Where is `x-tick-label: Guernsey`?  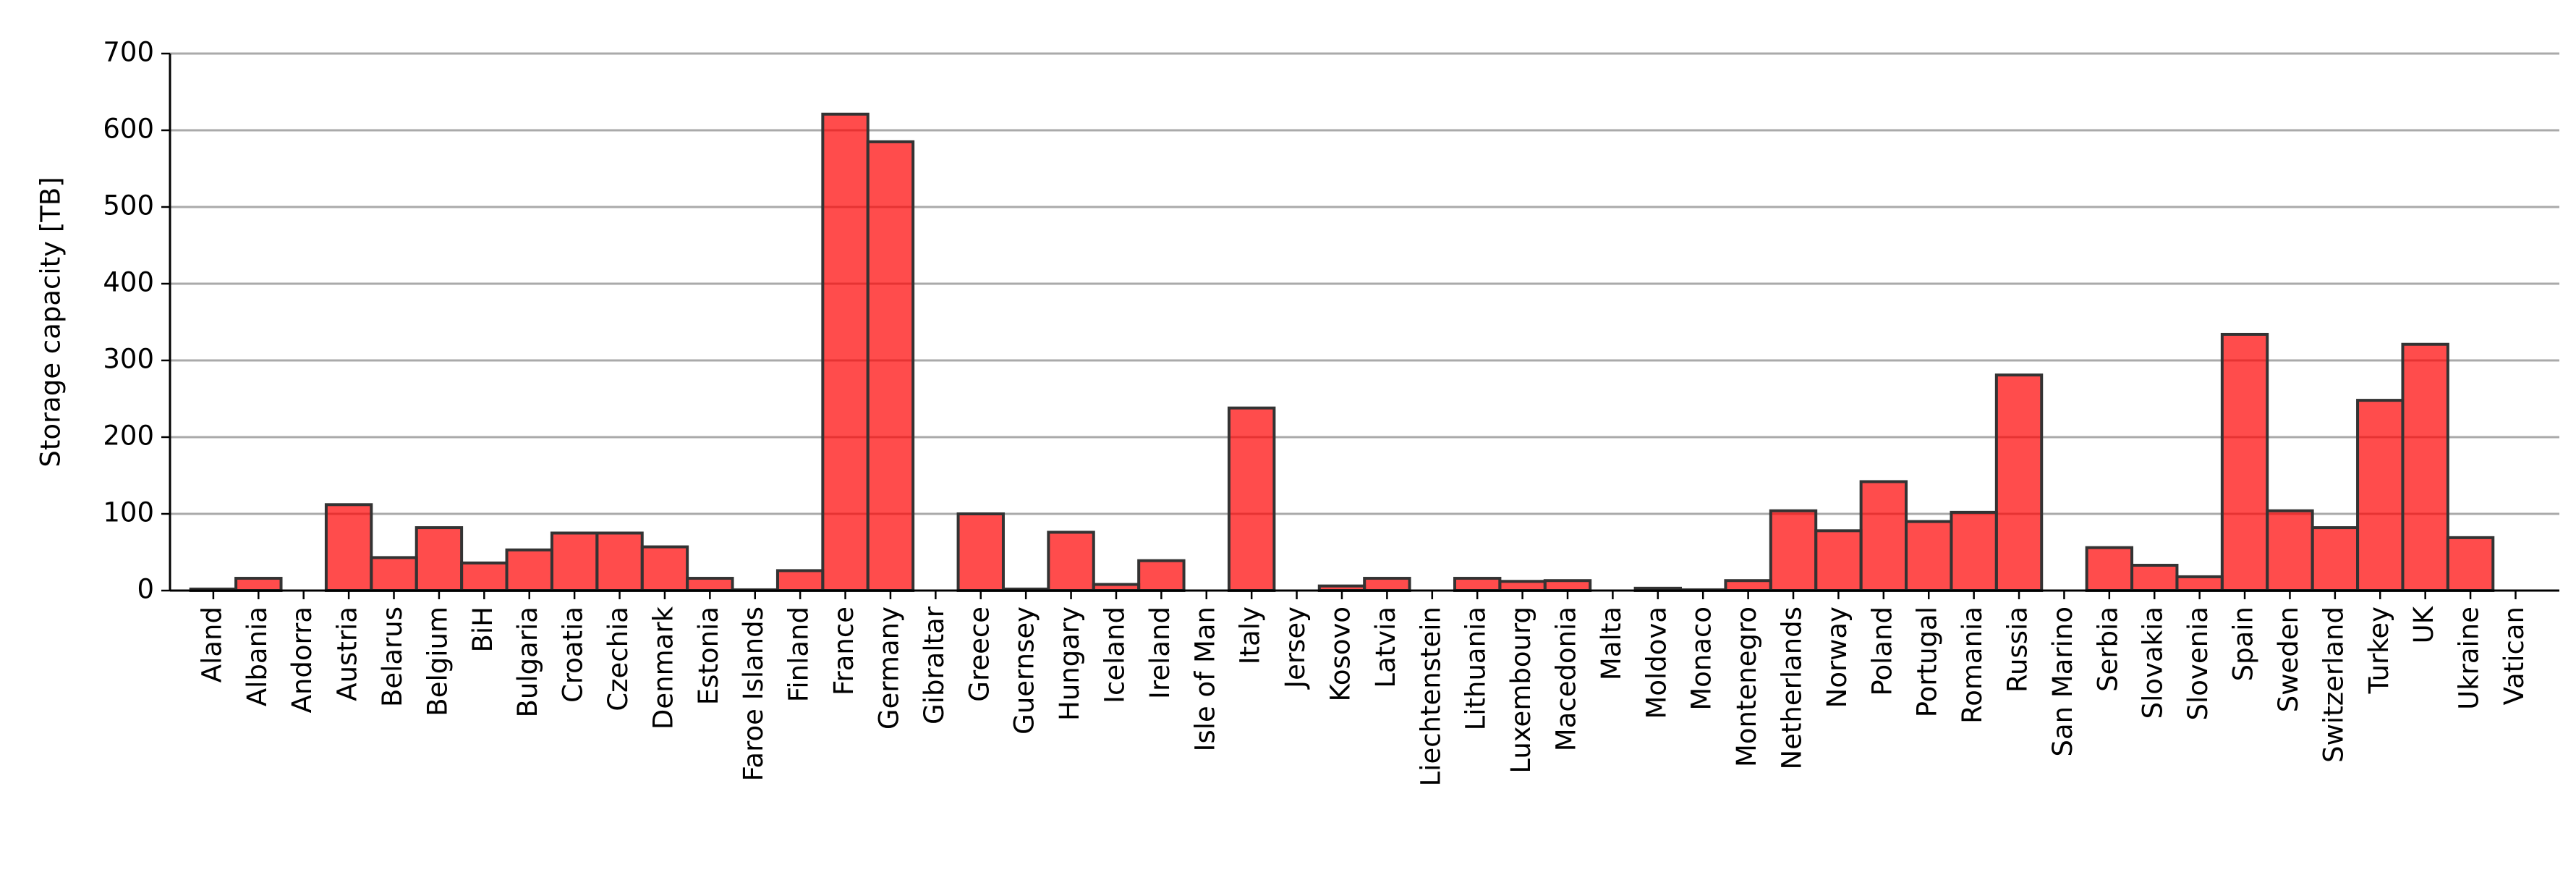
x-tick-label: Guernsey is located at coordinates (1024, 670).